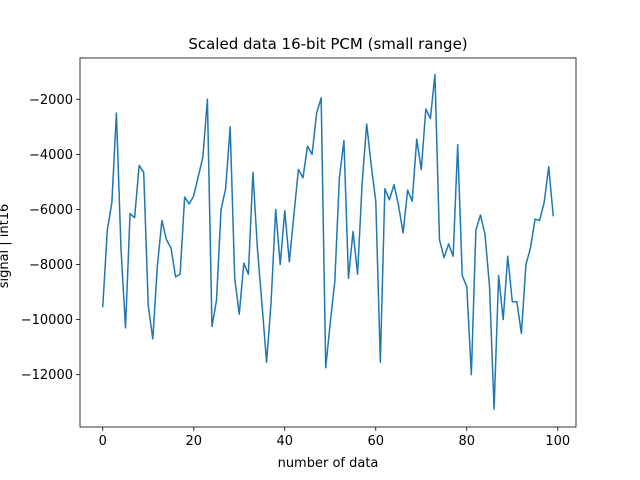 The width and height of the screenshot is (640, 480). I want to click on y-tick-label: −6000, so click(51, 210).